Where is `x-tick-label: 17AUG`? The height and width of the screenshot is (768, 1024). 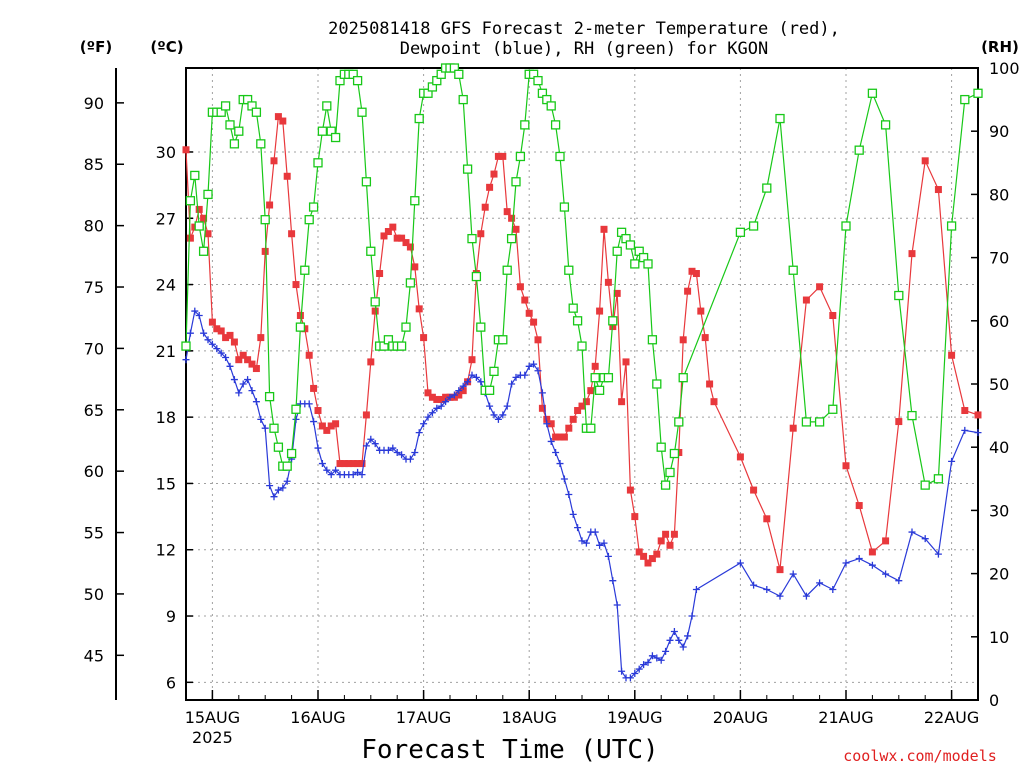
x-tick-label: 17AUG is located at coordinates (423, 717).